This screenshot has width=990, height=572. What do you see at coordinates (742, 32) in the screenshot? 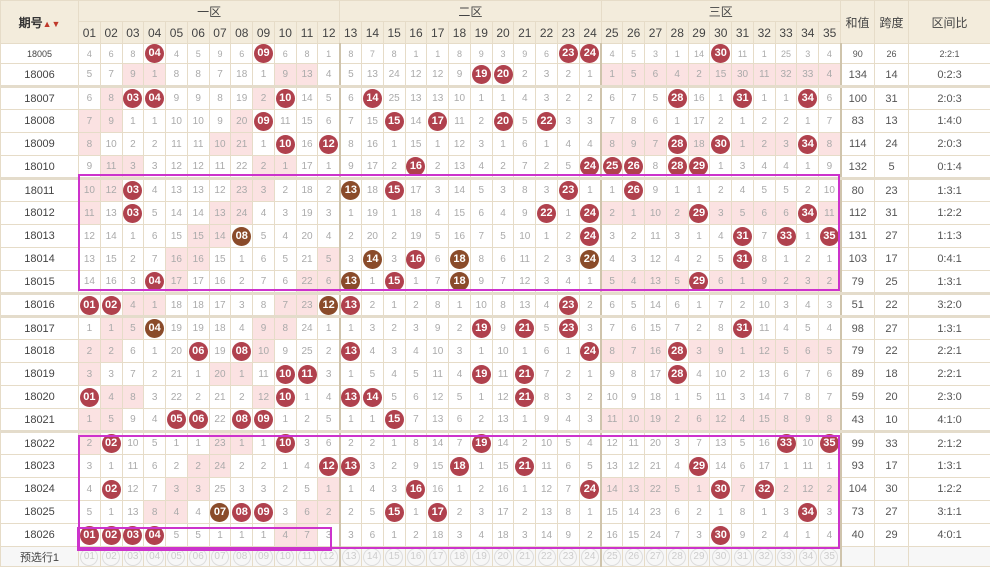
I see `number-col-header: 31` at bounding box center [742, 32].